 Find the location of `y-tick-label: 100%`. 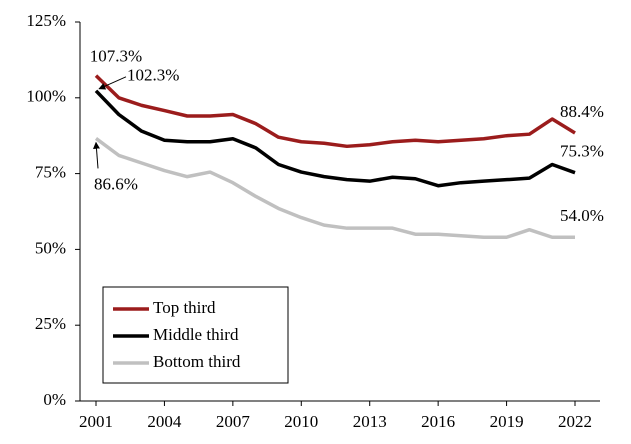

y-tick-label: 100% is located at coordinates (46, 96).